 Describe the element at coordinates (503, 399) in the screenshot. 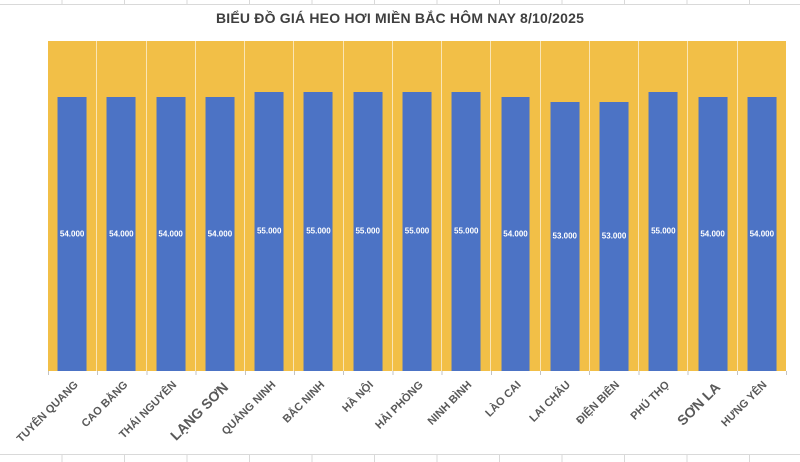

I see `x-axis-label: LÀO CAI` at that location.